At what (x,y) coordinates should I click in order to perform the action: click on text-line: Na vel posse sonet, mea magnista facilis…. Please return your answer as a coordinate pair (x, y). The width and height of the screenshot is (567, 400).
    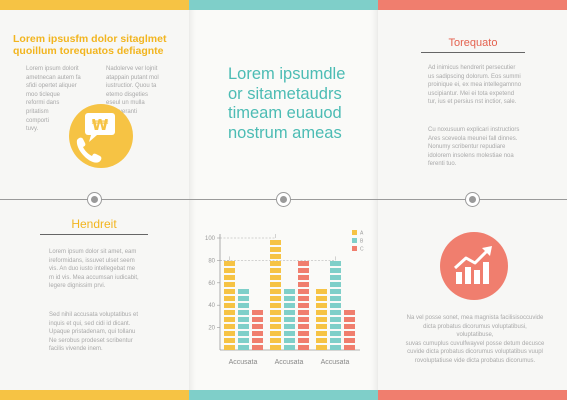
    Looking at the image, I should click on (475, 318).